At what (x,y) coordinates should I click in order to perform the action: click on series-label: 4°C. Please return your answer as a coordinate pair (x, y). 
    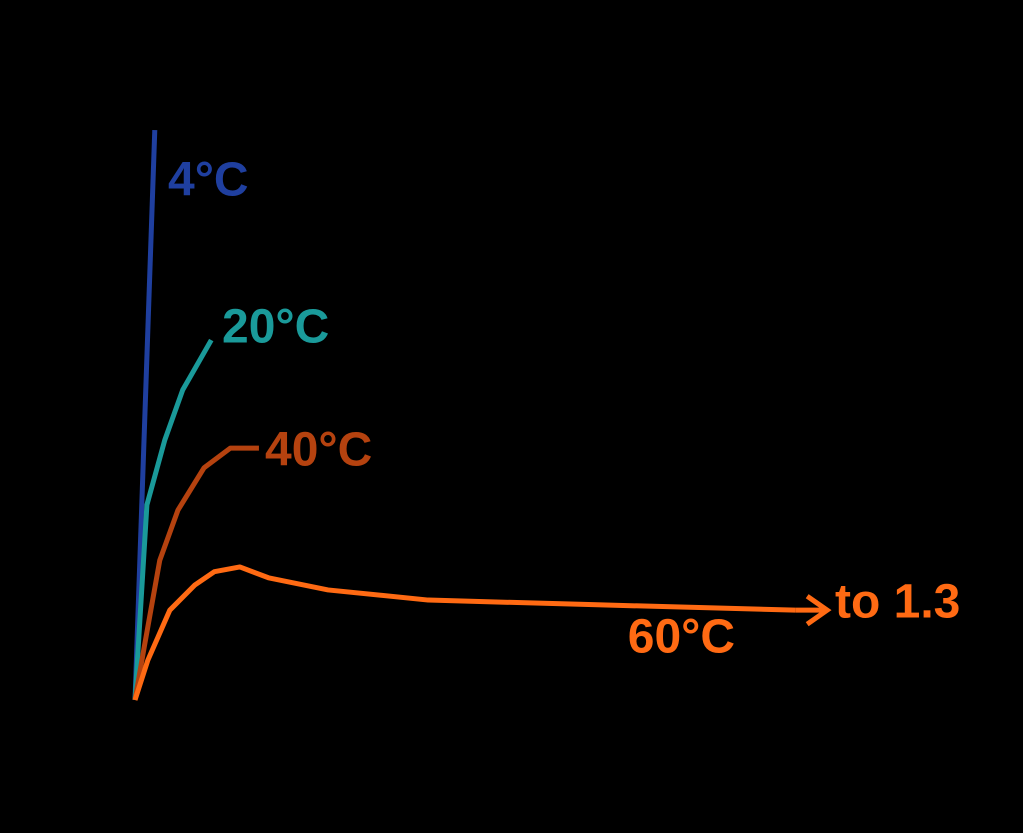
    Looking at the image, I should click on (208, 180).